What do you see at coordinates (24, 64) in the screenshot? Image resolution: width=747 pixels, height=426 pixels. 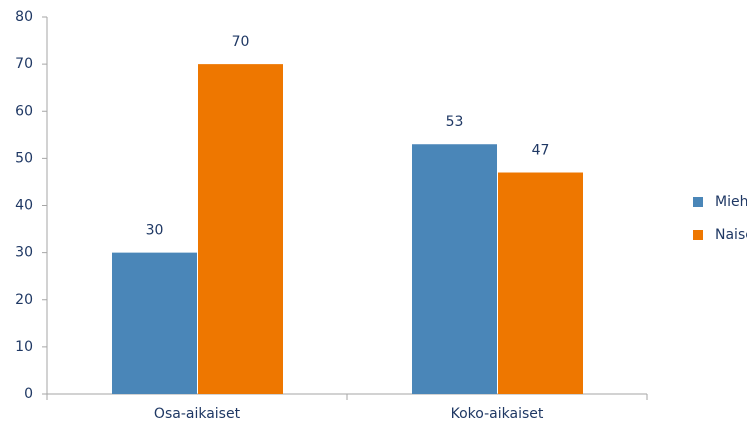 I see `y-tick-label: 70` at bounding box center [24, 64].